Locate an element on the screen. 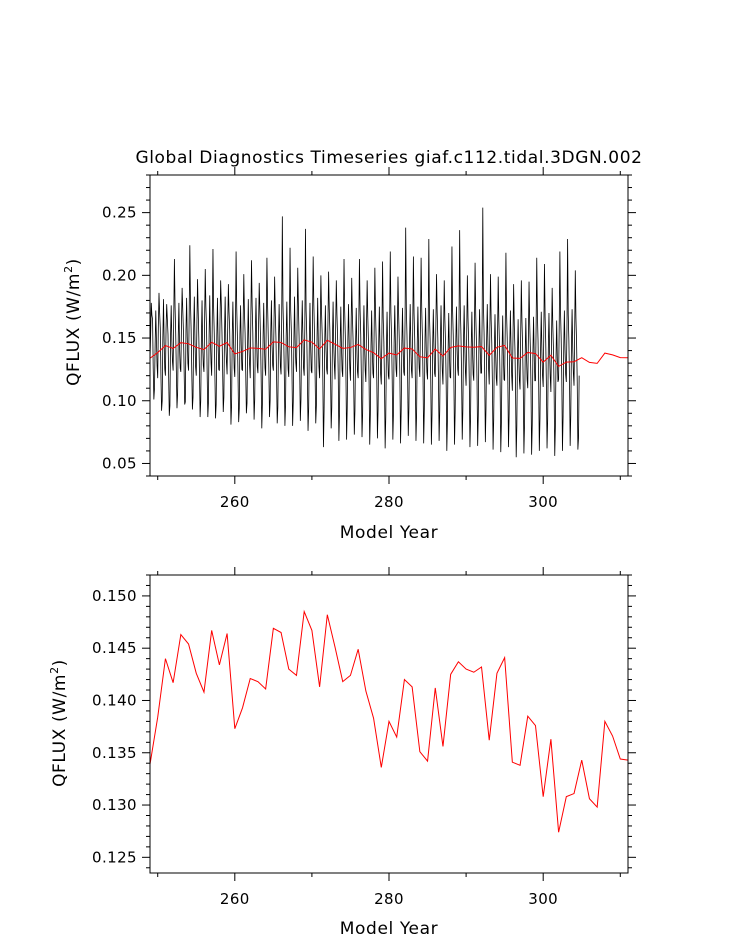 This screenshot has height=945, width=733. top-x-tick-label: 300 is located at coordinates (543, 502).